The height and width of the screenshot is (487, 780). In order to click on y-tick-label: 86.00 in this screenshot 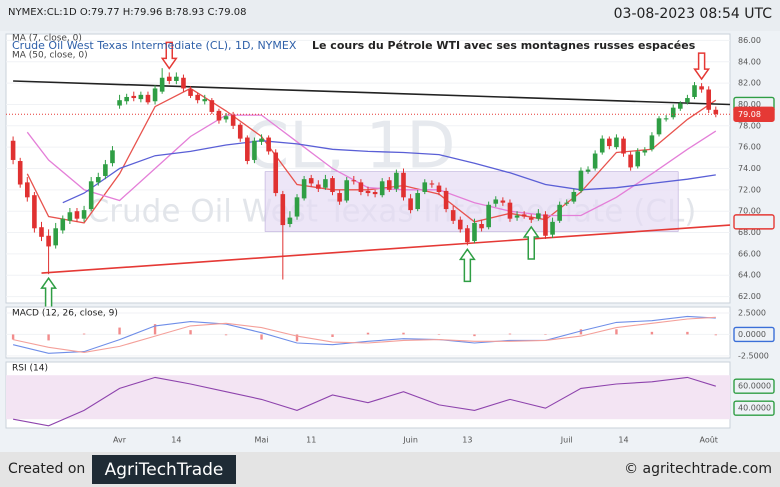, I will do `click(749, 40)`.